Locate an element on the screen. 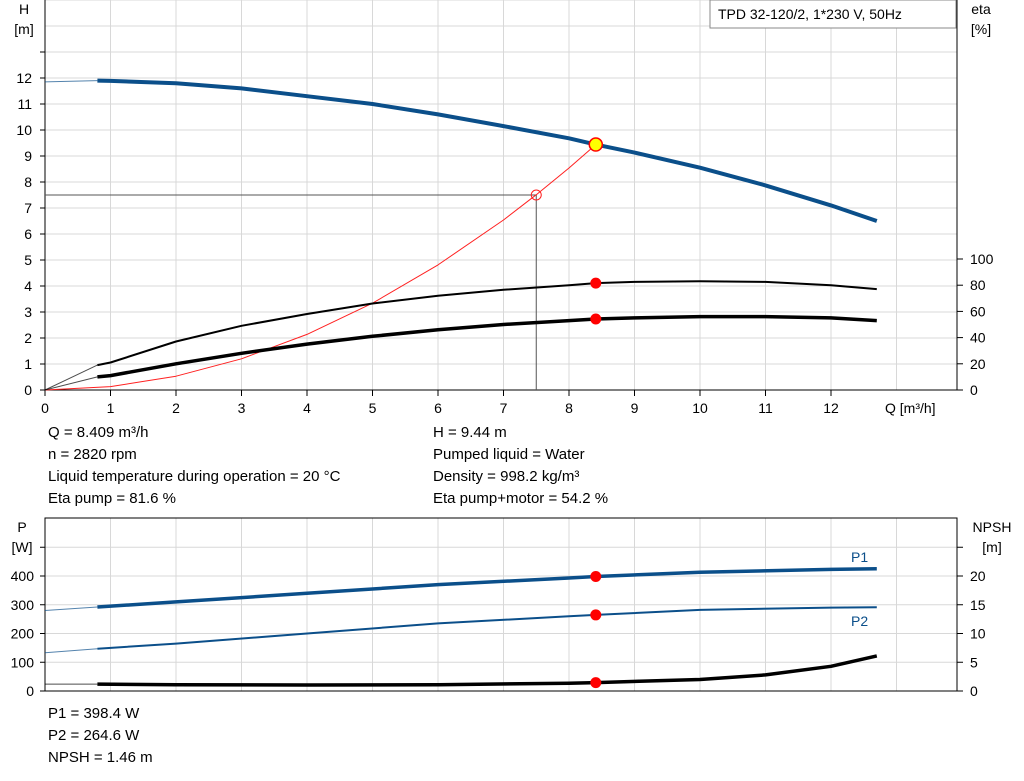  info-bottom: P1 = 398.4 W P2 = 264.6 W NPSH = 1.46 m is located at coordinates (100, 736).